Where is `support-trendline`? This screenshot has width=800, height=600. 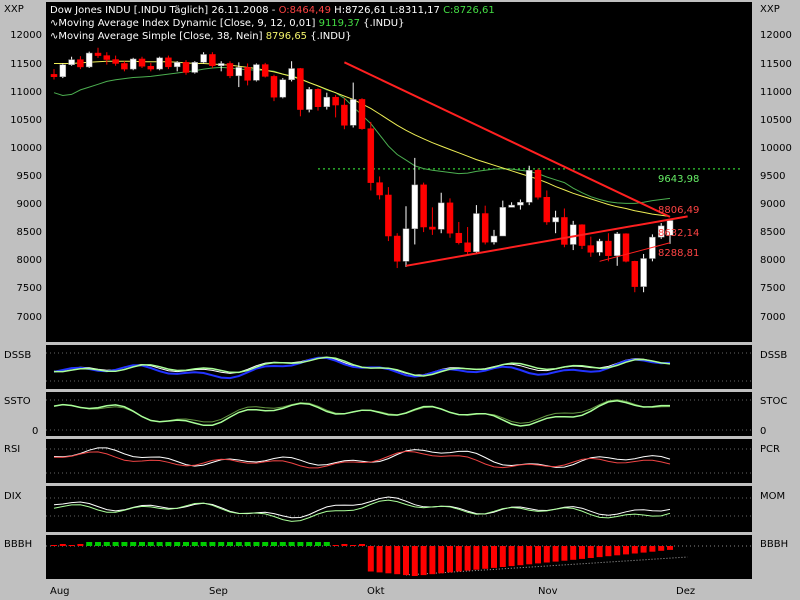
support-trendline is located at coordinates (546, 241).